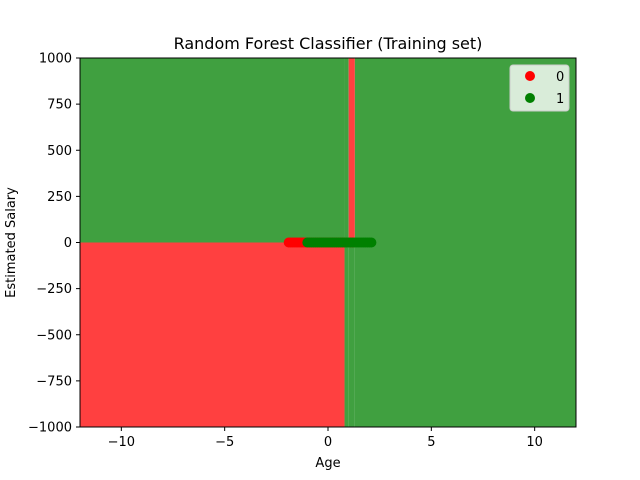  Describe the element at coordinates (534, 442) in the screenshot. I see `x-tick-label: 10` at that location.